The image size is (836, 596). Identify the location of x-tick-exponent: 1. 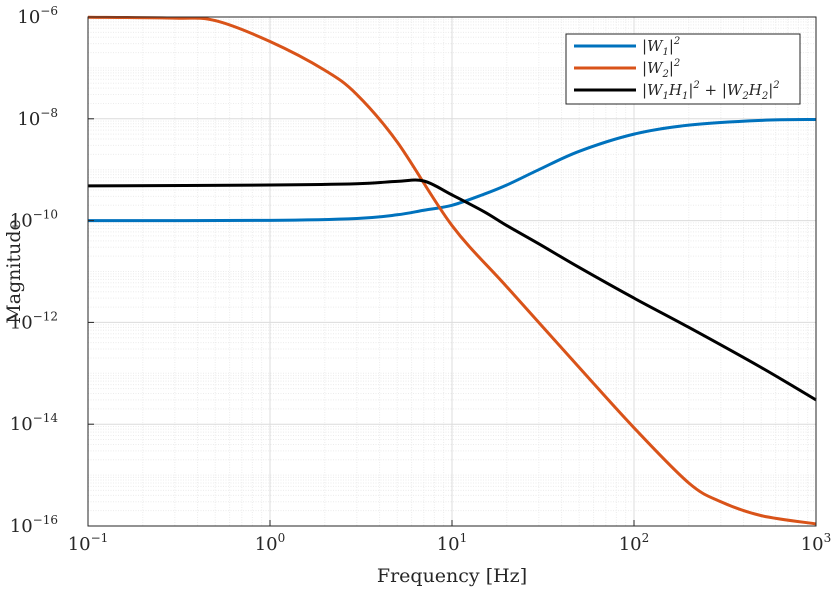
(464, 538).